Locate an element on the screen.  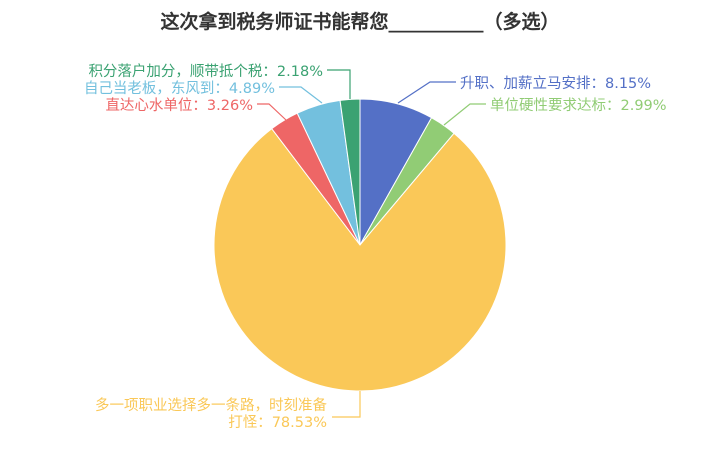
chart-title: 这次拿到税务师证书能帮您__________（多选） is located at coordinates (359, 21).